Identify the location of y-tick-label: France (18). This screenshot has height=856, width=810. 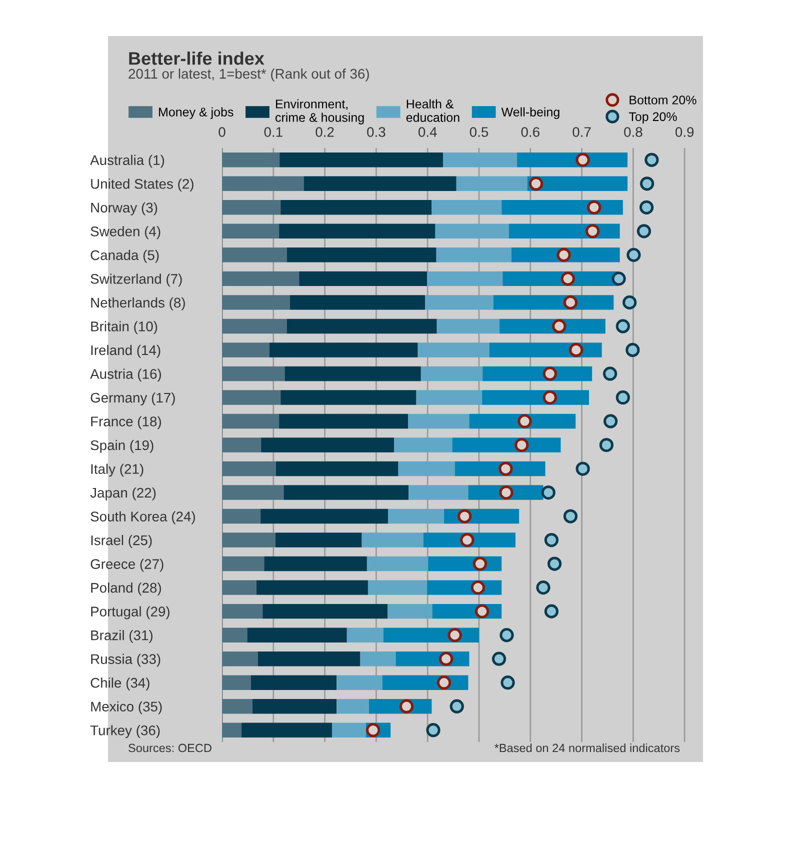
(126, 423).